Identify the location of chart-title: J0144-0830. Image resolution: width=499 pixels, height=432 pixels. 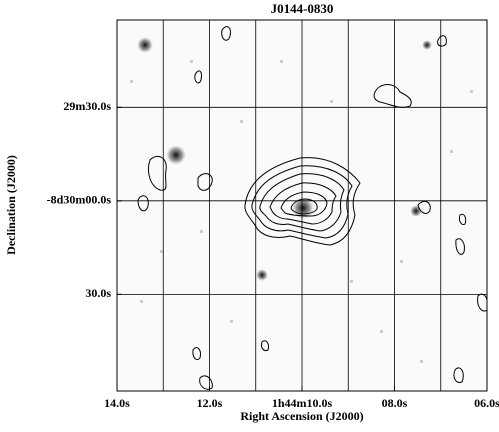
(302, 8).